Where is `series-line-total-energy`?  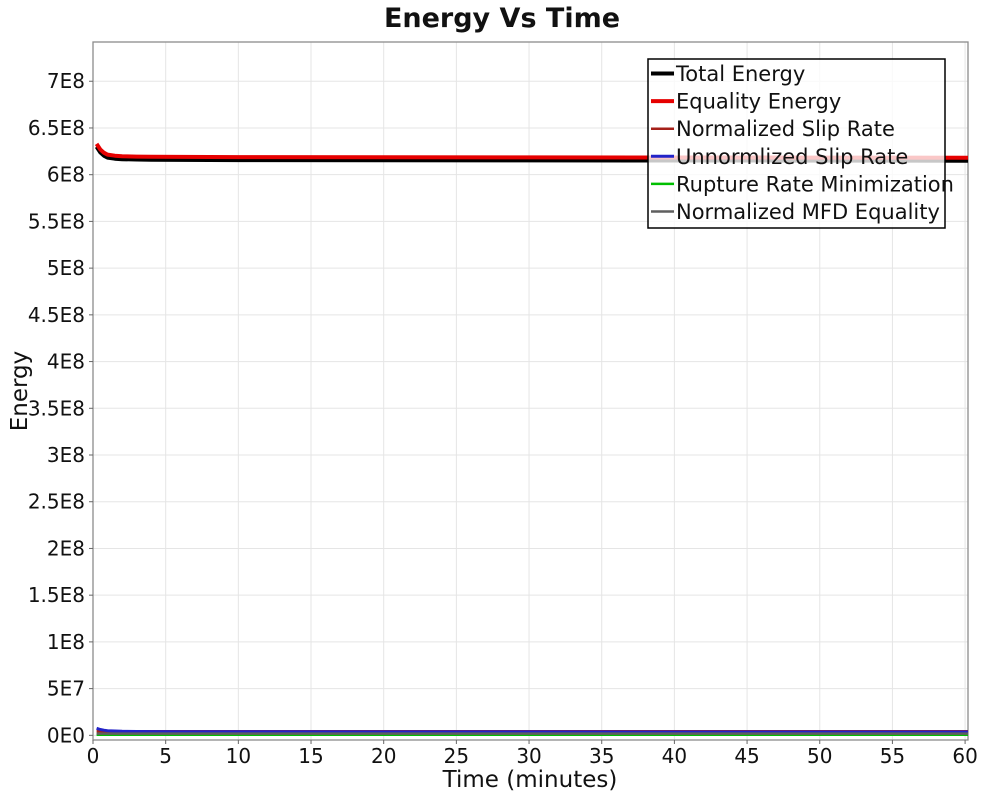 series-line-total-energy is located at coordinates (531, 154).